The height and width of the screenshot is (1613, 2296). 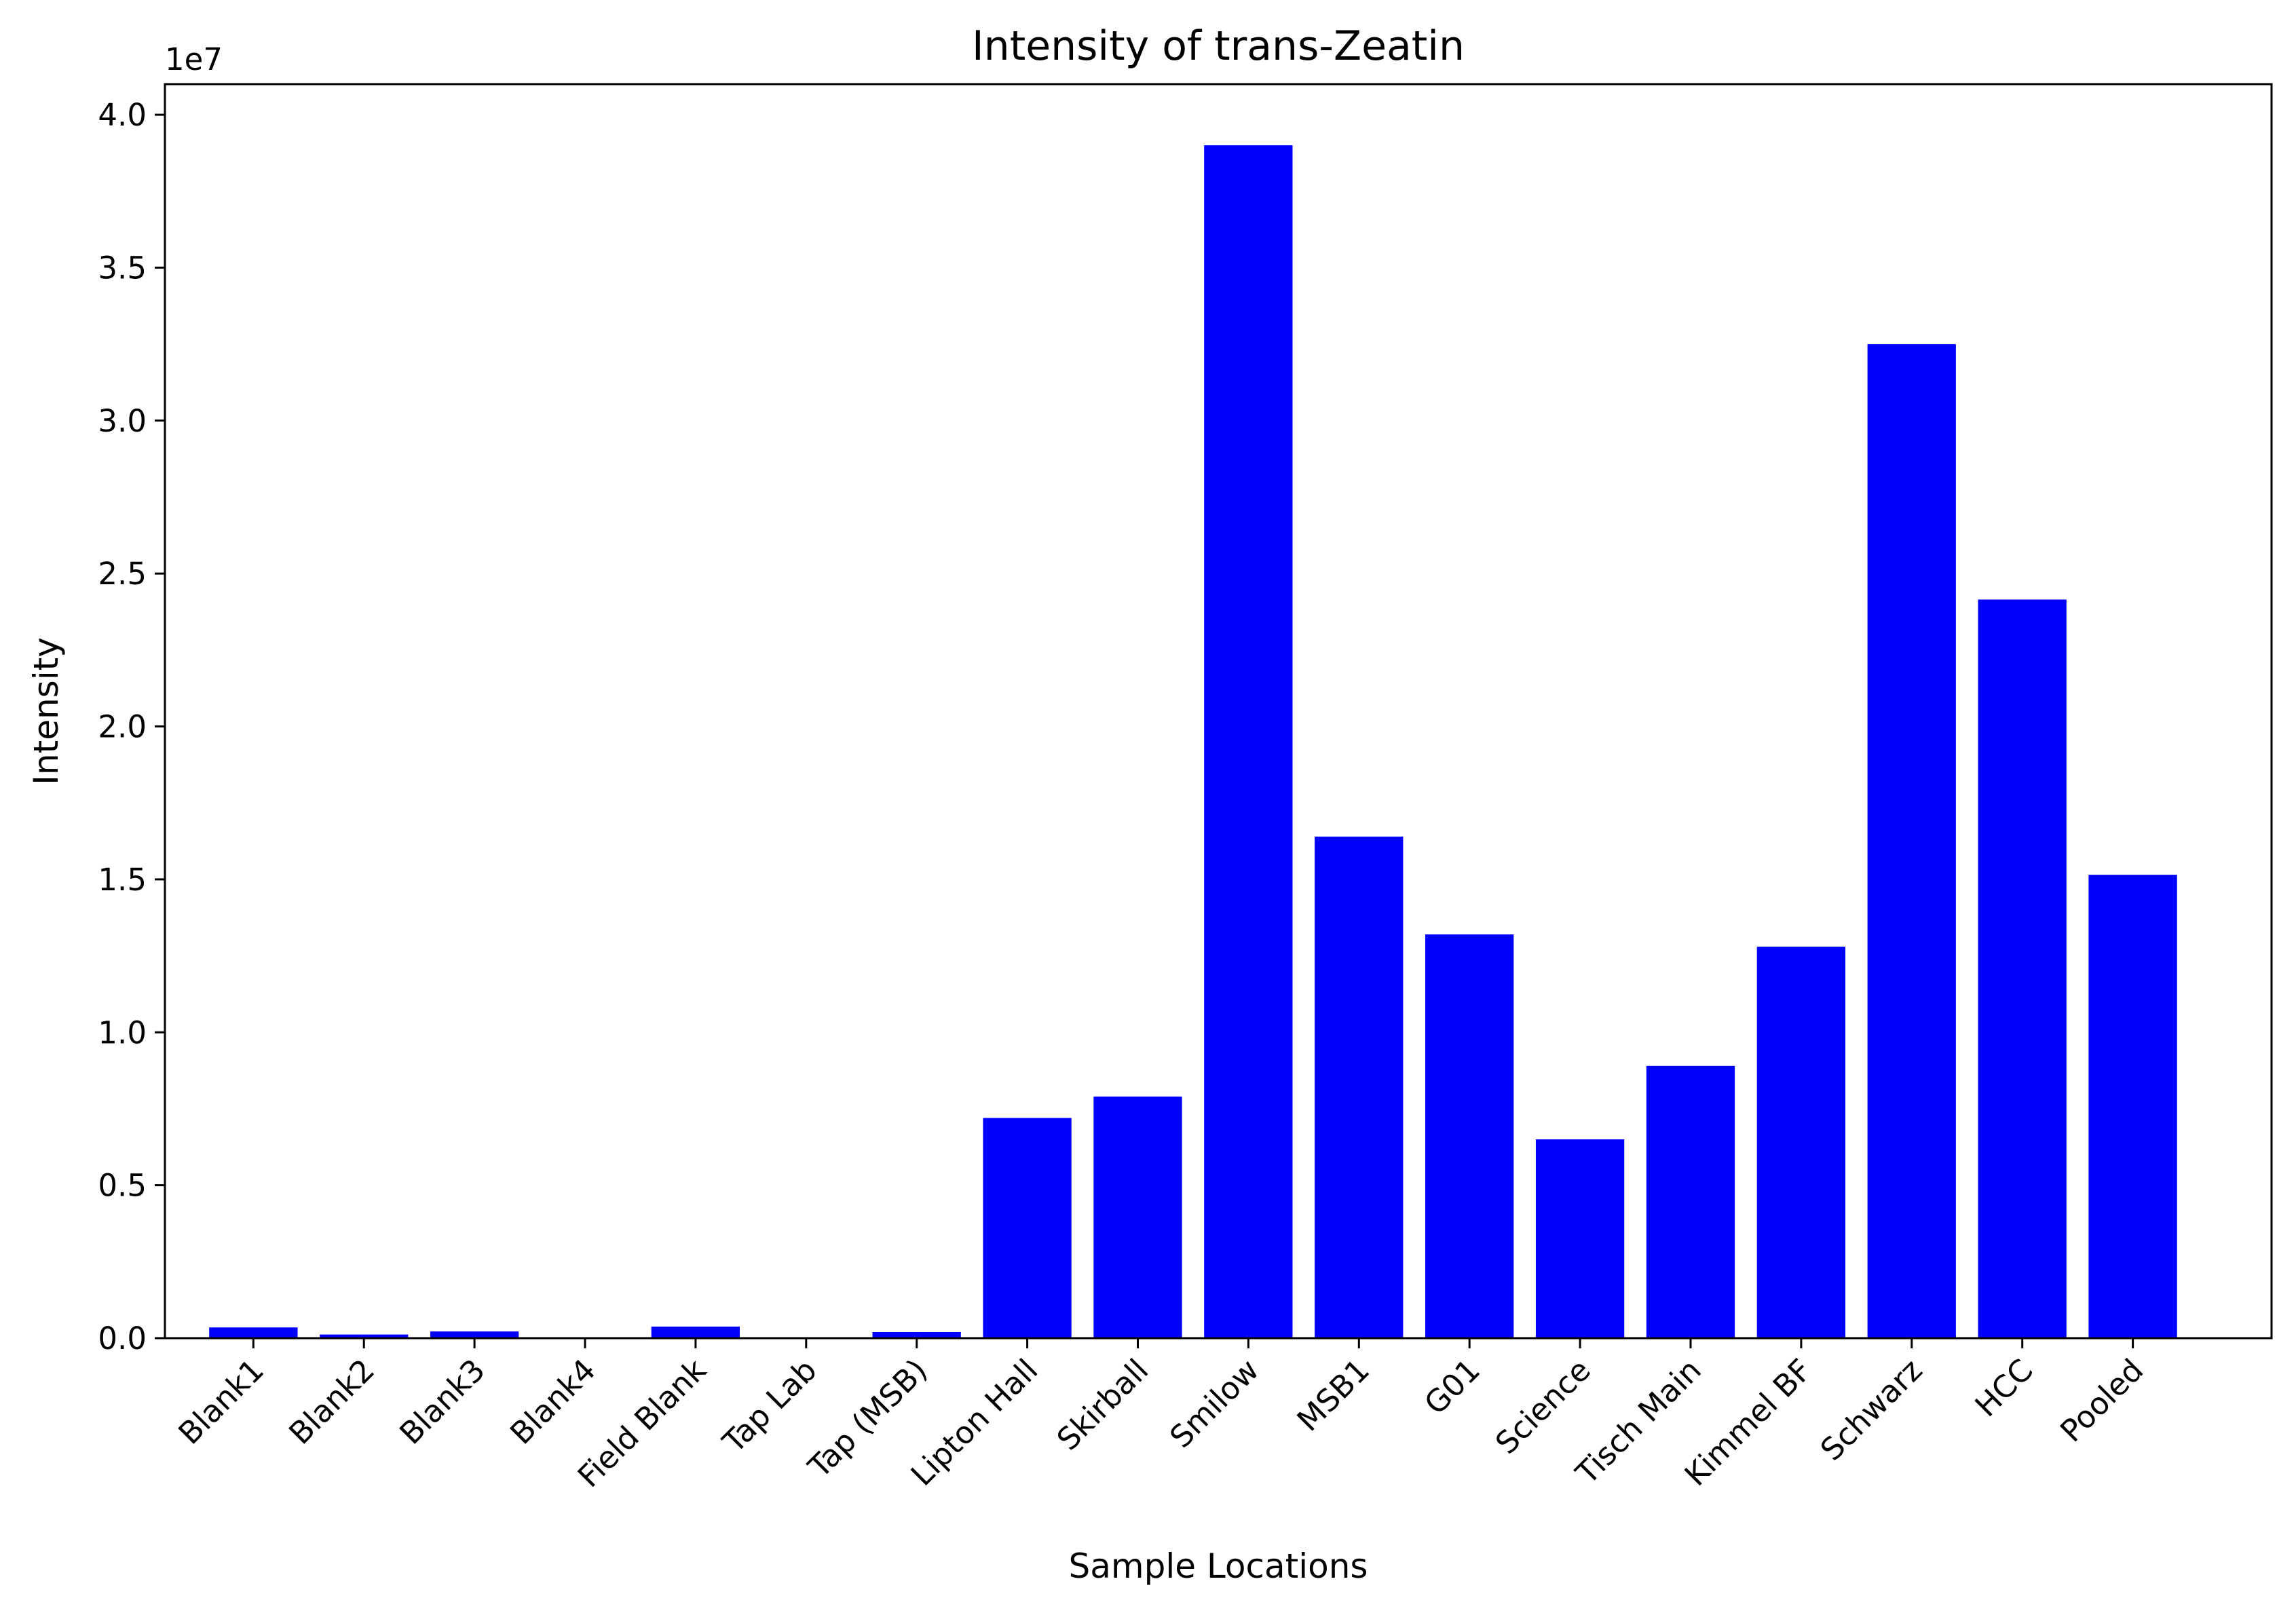 I want to click on bar-kimmel-bf, so click(x=1800, y=1142).